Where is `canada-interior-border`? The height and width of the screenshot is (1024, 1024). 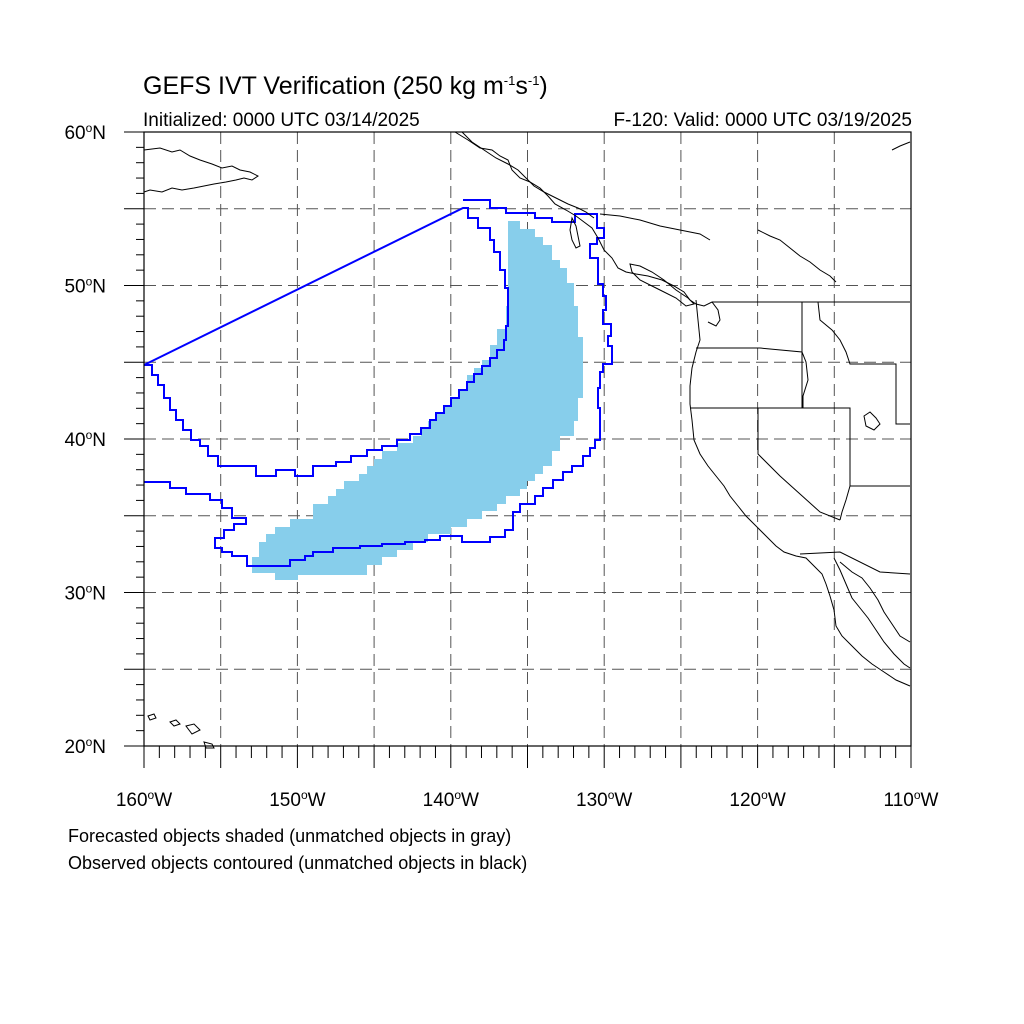
canada-interior-border is located at coordinates (655, 227).